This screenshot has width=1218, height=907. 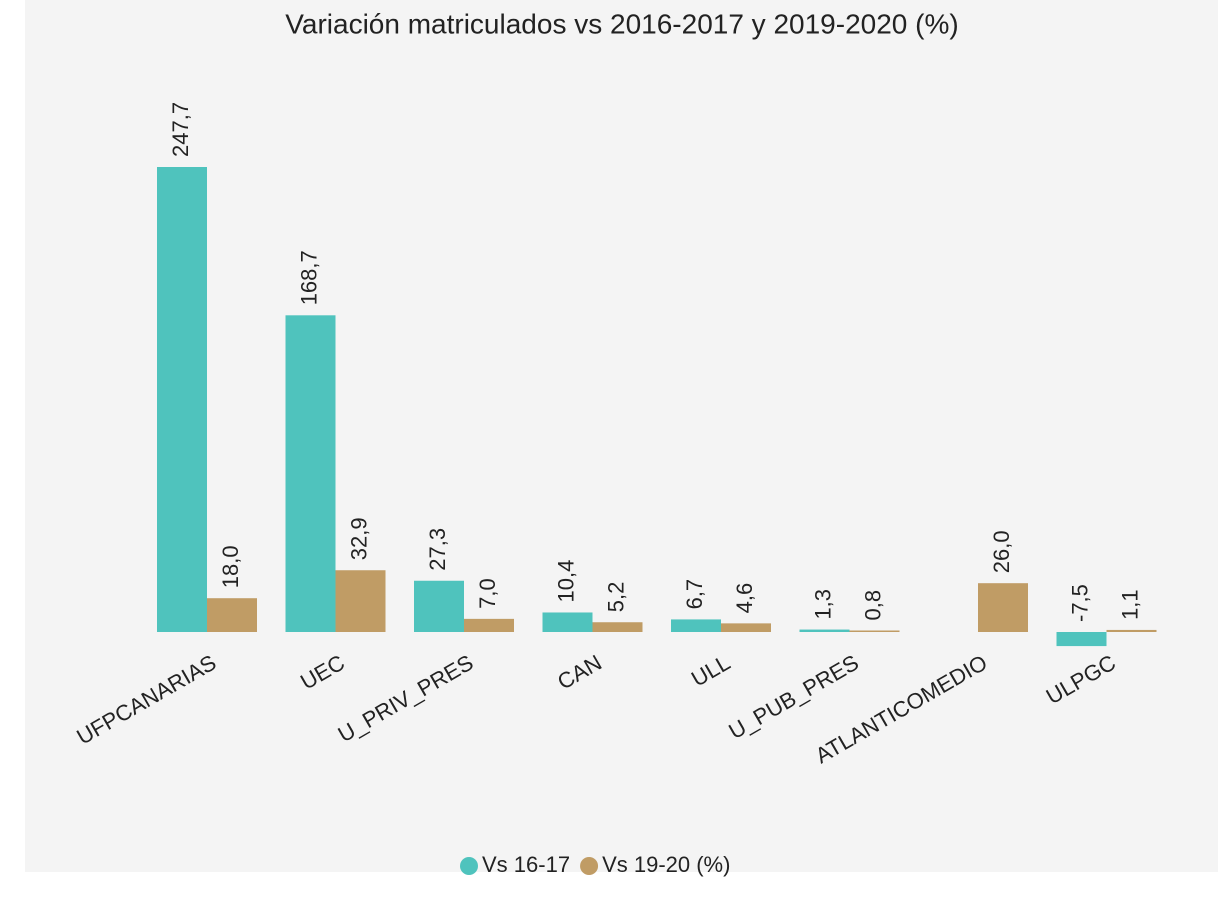 What do you see at coordinates (1001, 551) in the screenshot?
I see `data-label: 26,0` at bounding box center [1001, 551].